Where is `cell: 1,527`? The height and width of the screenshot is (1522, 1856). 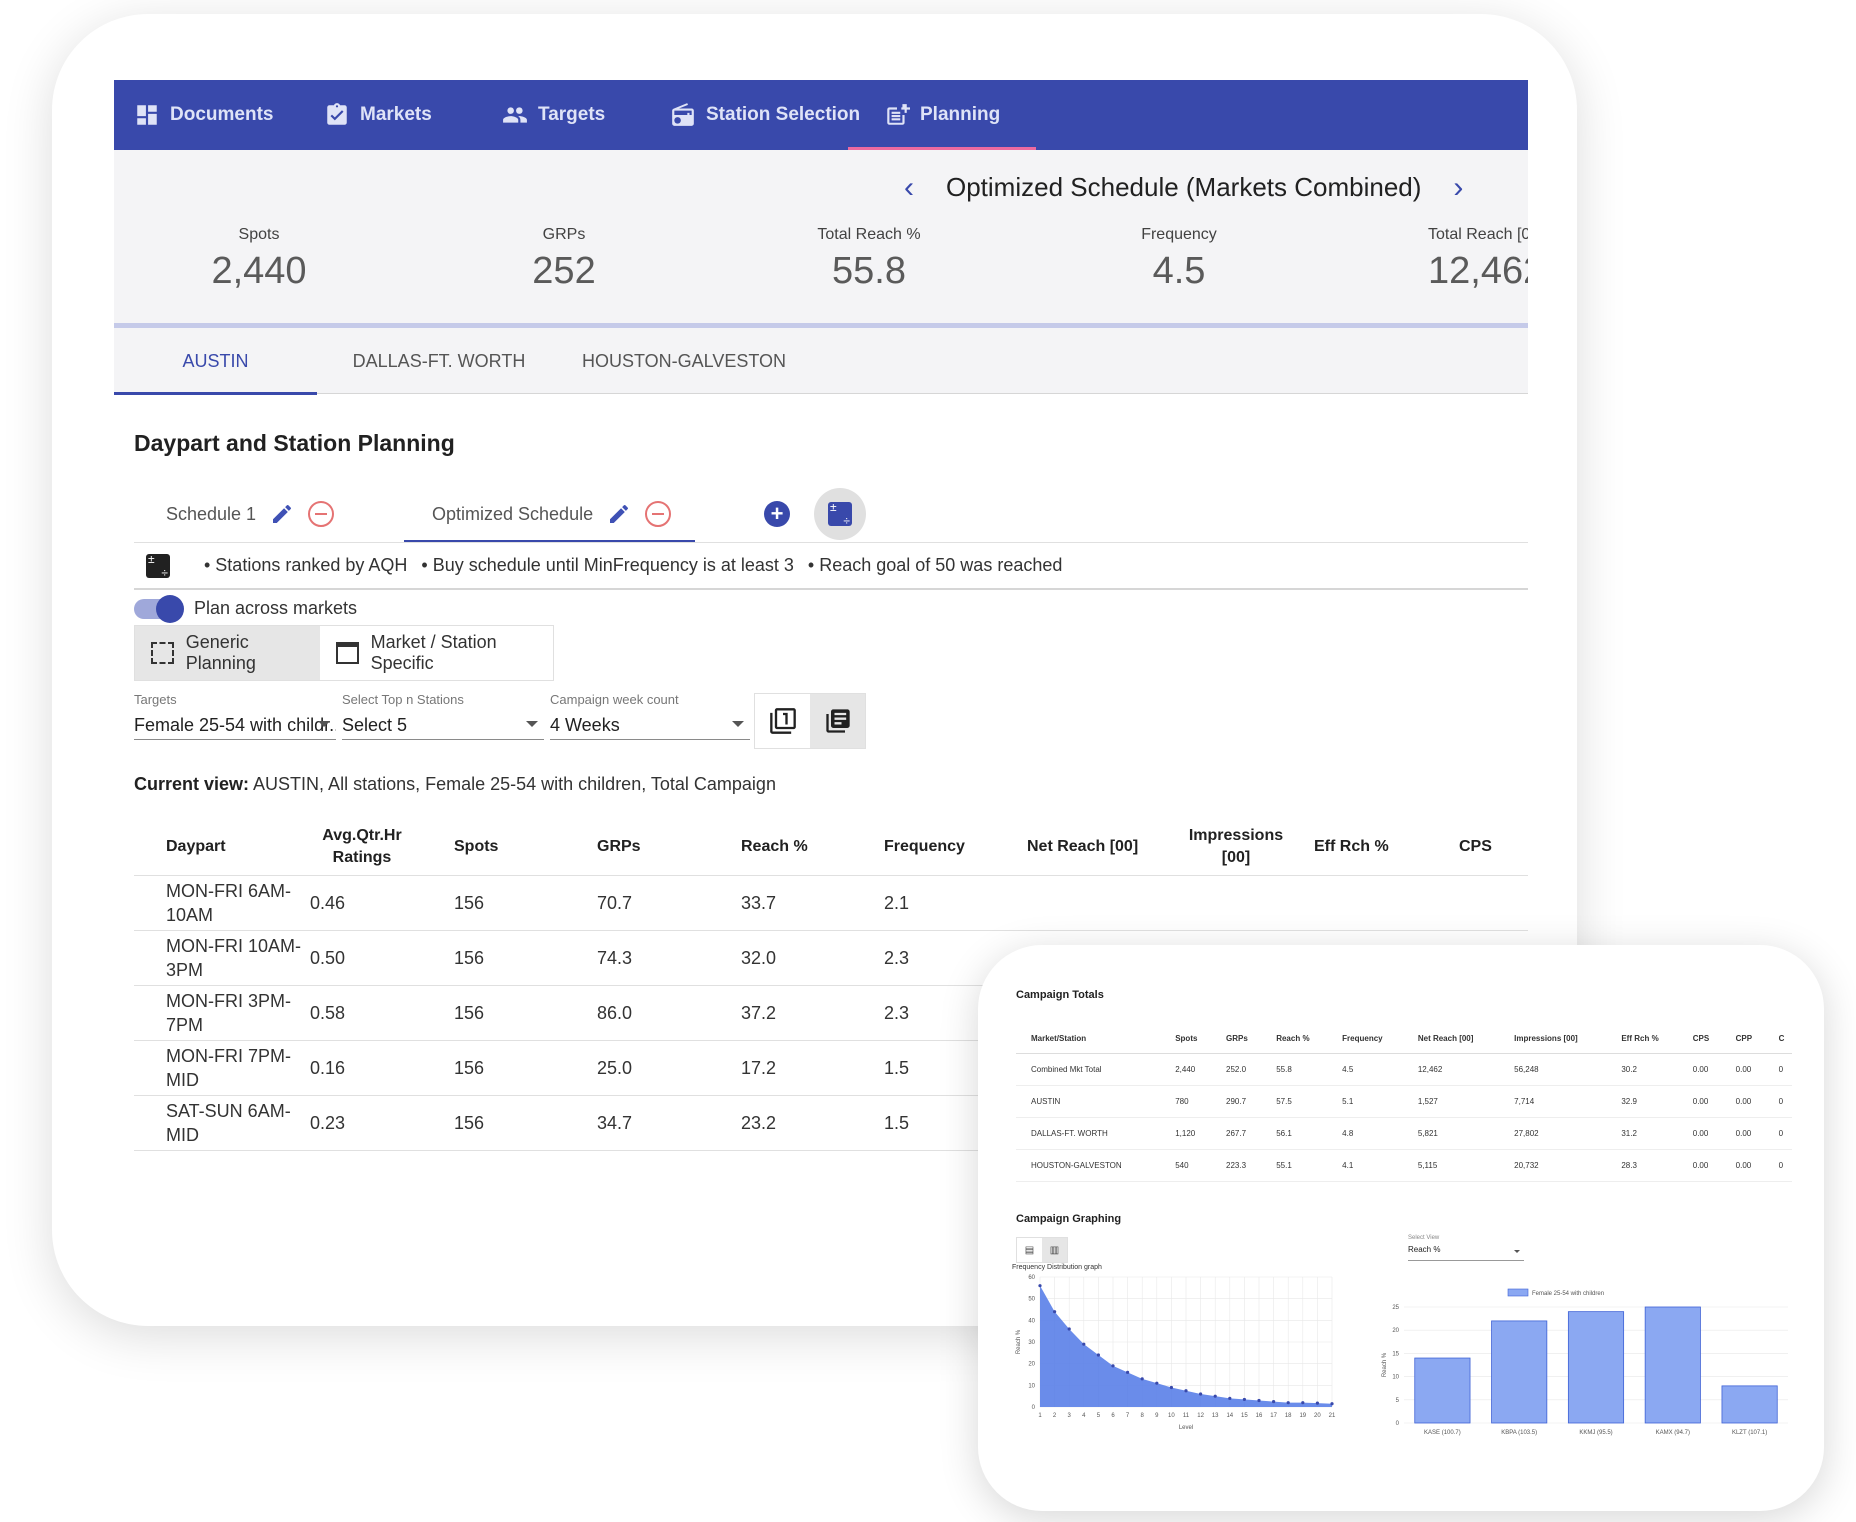 cell: 1,527 is located at coordinates (1451, 1101).